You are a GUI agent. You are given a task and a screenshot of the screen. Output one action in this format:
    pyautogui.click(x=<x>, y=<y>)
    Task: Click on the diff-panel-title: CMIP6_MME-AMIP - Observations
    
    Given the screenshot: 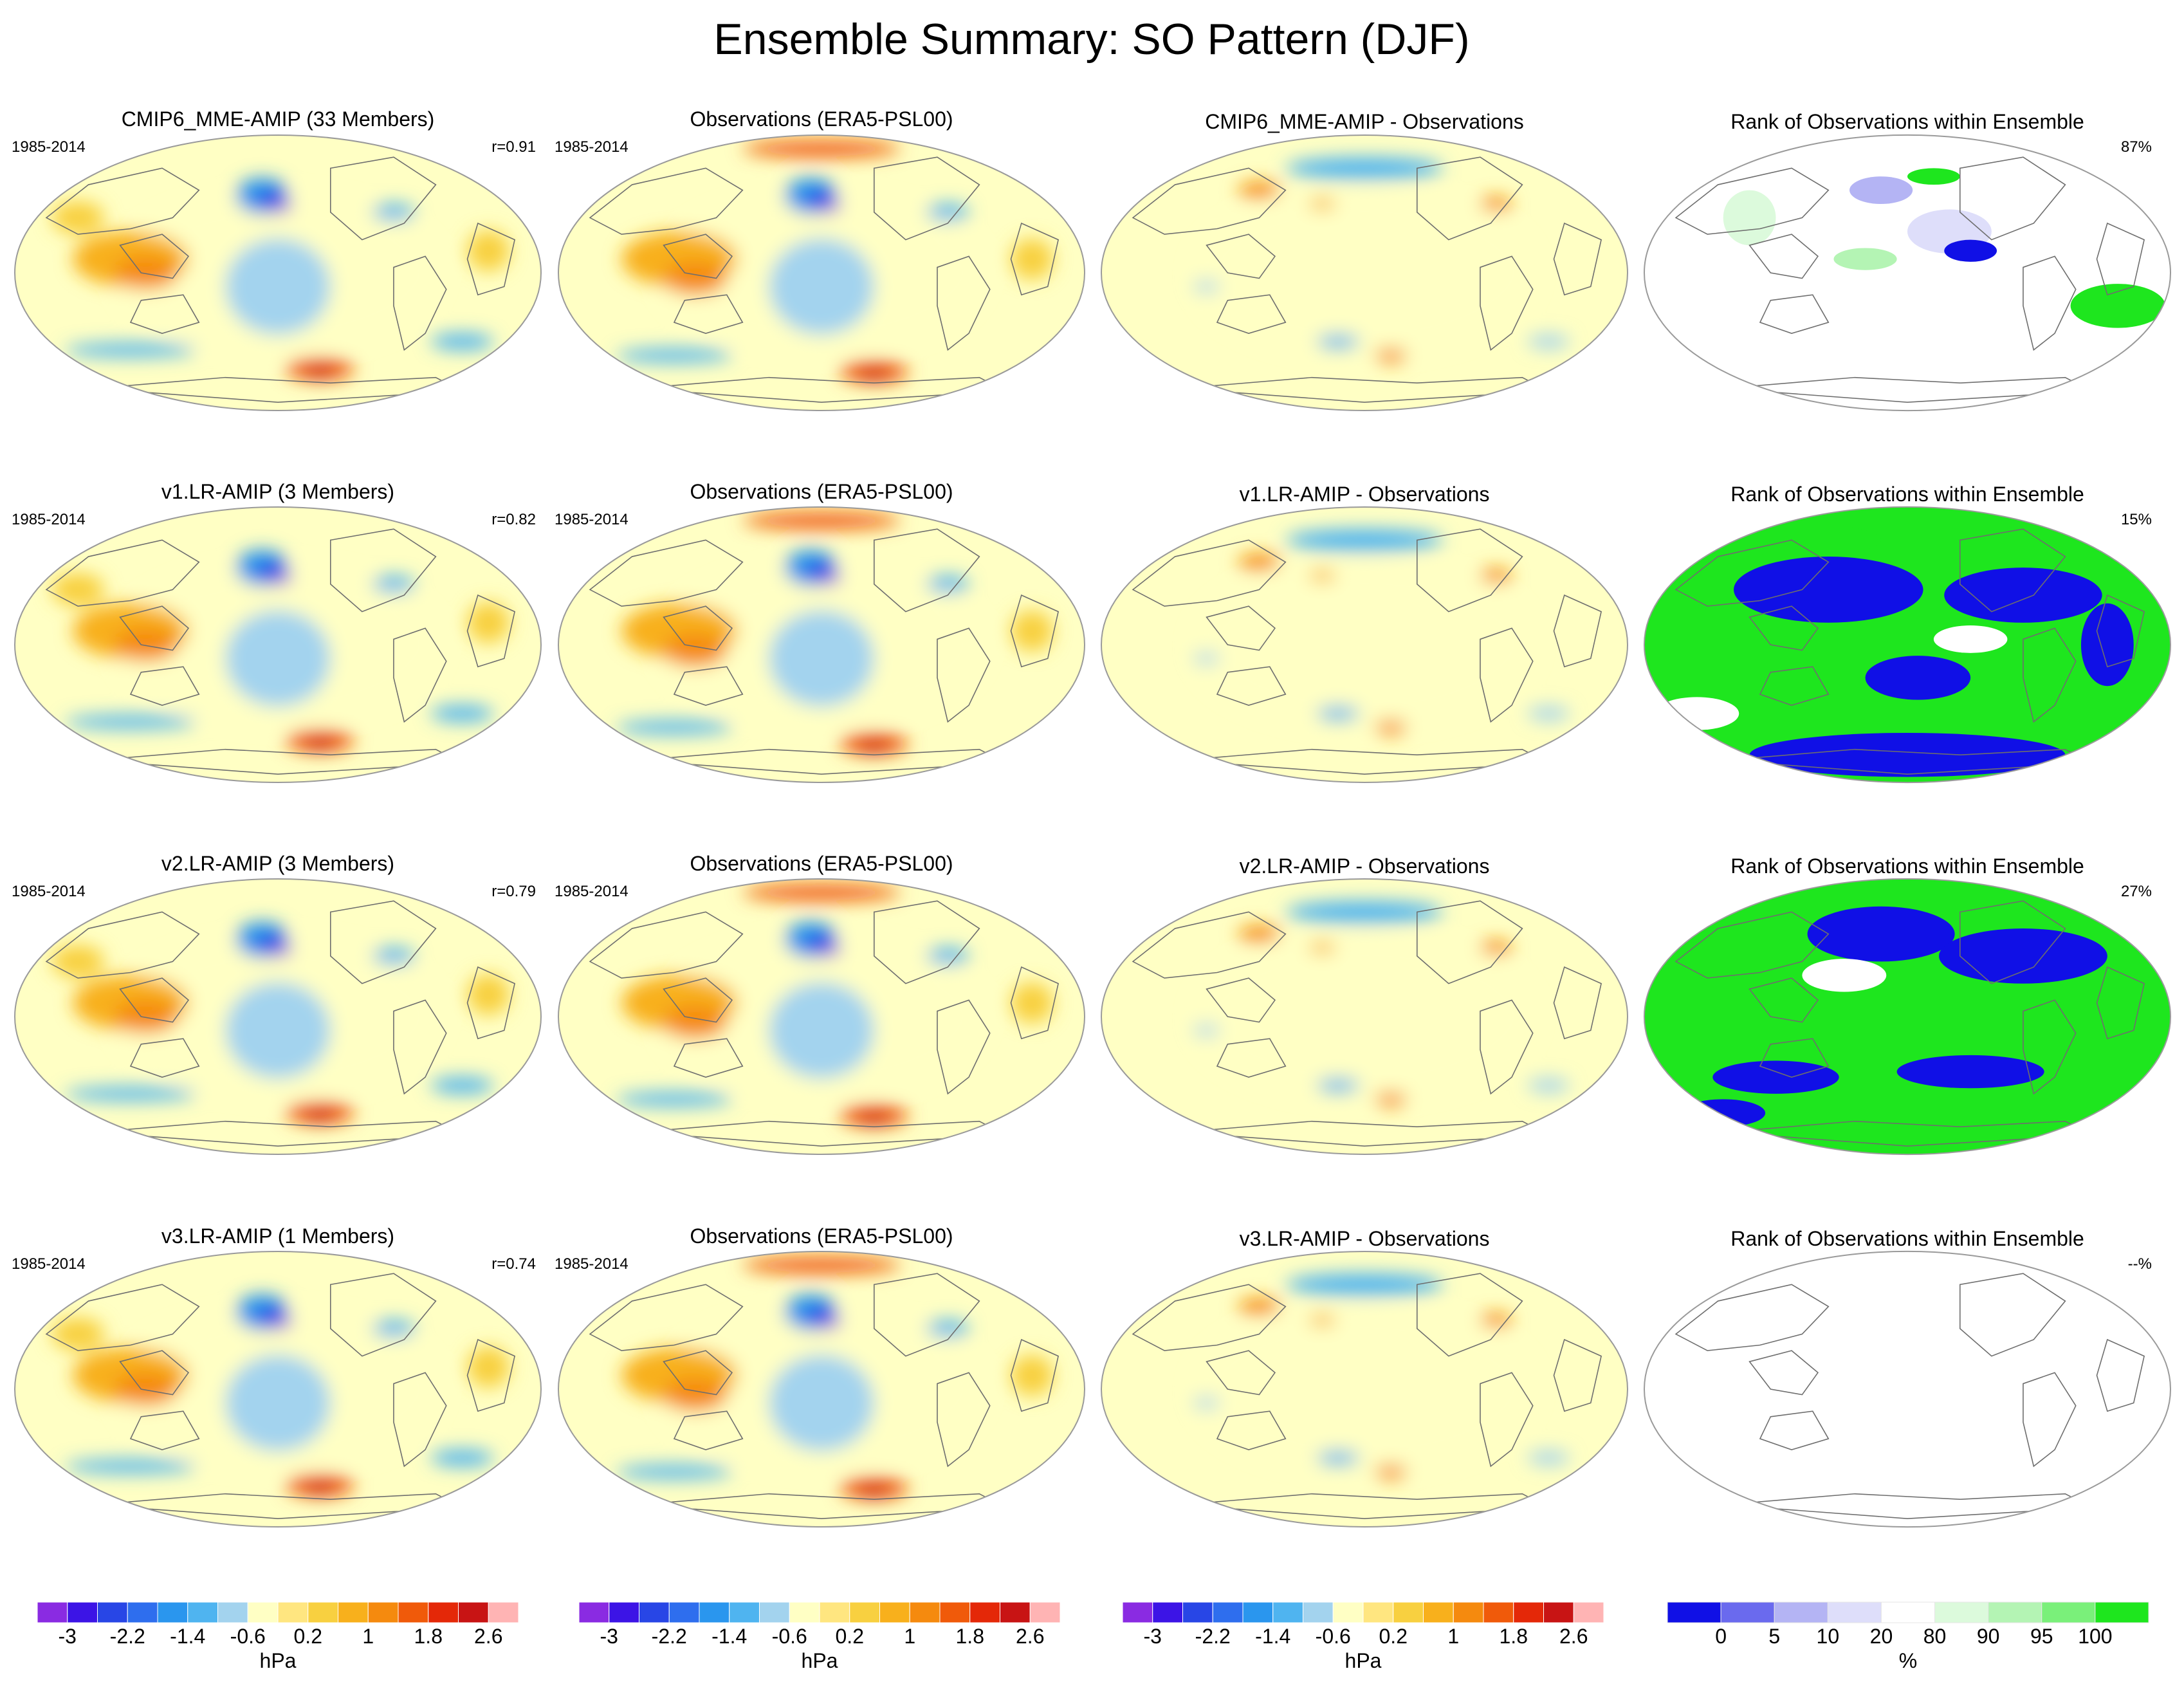 What is the action you would take?
    pyautogui.click(x=1364, y=122)
    